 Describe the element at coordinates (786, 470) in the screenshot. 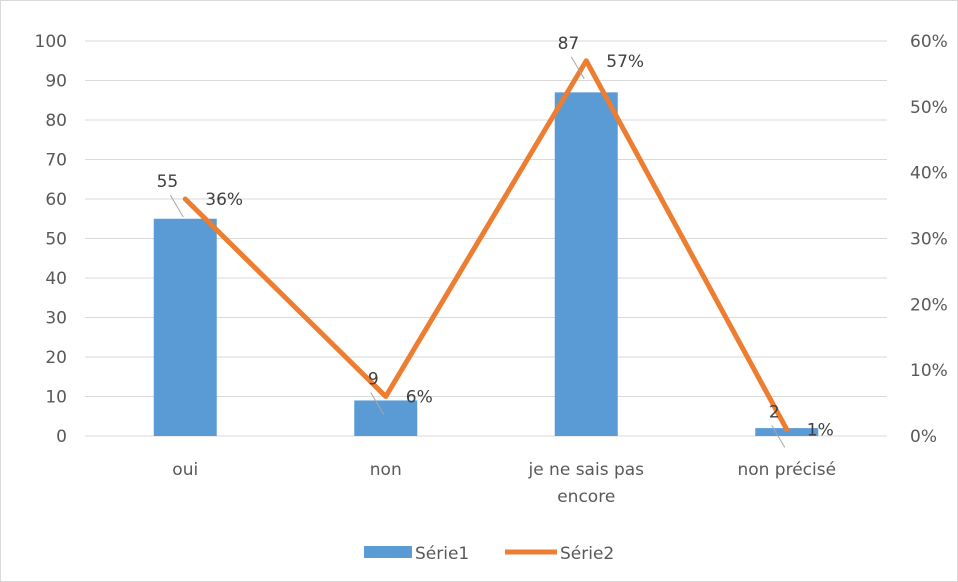

I see `category-label: non précisé` at that location.